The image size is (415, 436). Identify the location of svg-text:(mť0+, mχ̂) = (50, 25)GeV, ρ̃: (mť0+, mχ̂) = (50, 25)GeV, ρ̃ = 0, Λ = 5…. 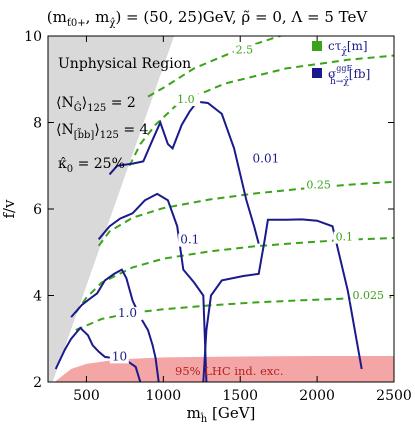
(208, 18).